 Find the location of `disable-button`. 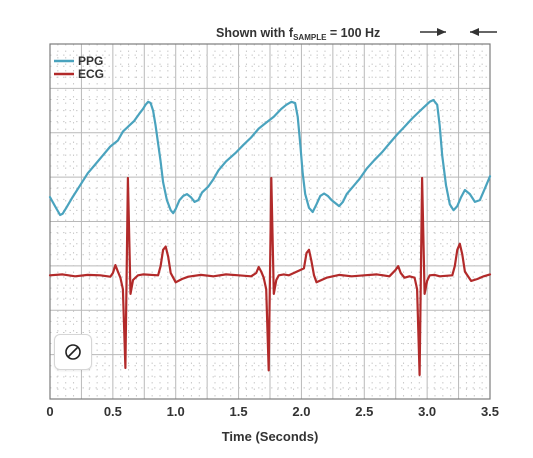

disable-button is located at coordinates (73, 352).